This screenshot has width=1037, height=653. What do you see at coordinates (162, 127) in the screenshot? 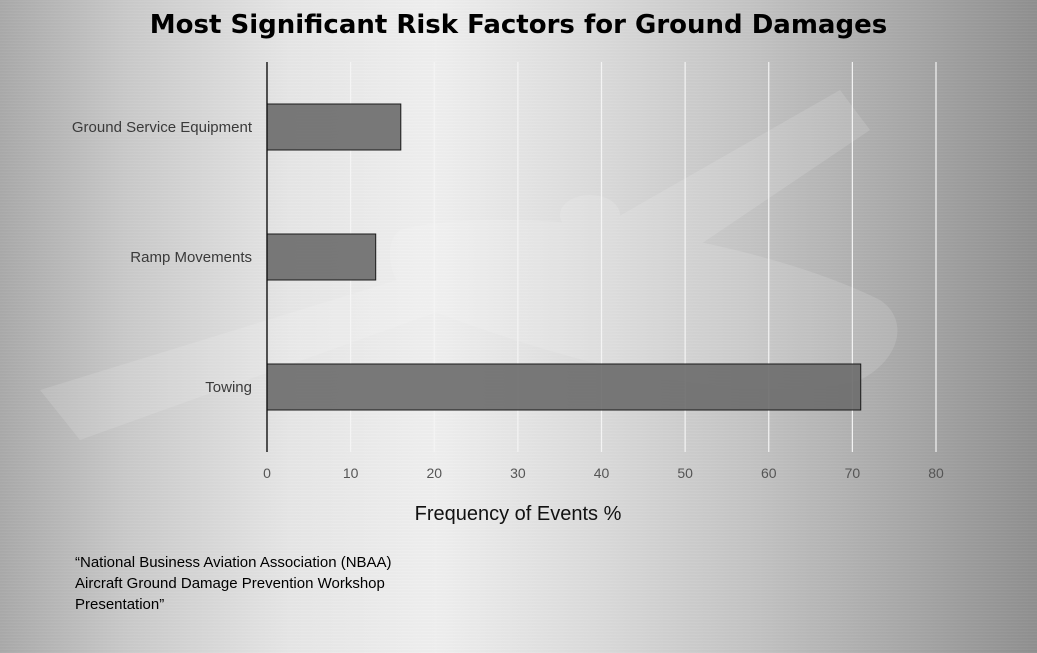
I see `category-label: Ground Service Equipment` at bounding box center [162, 127].